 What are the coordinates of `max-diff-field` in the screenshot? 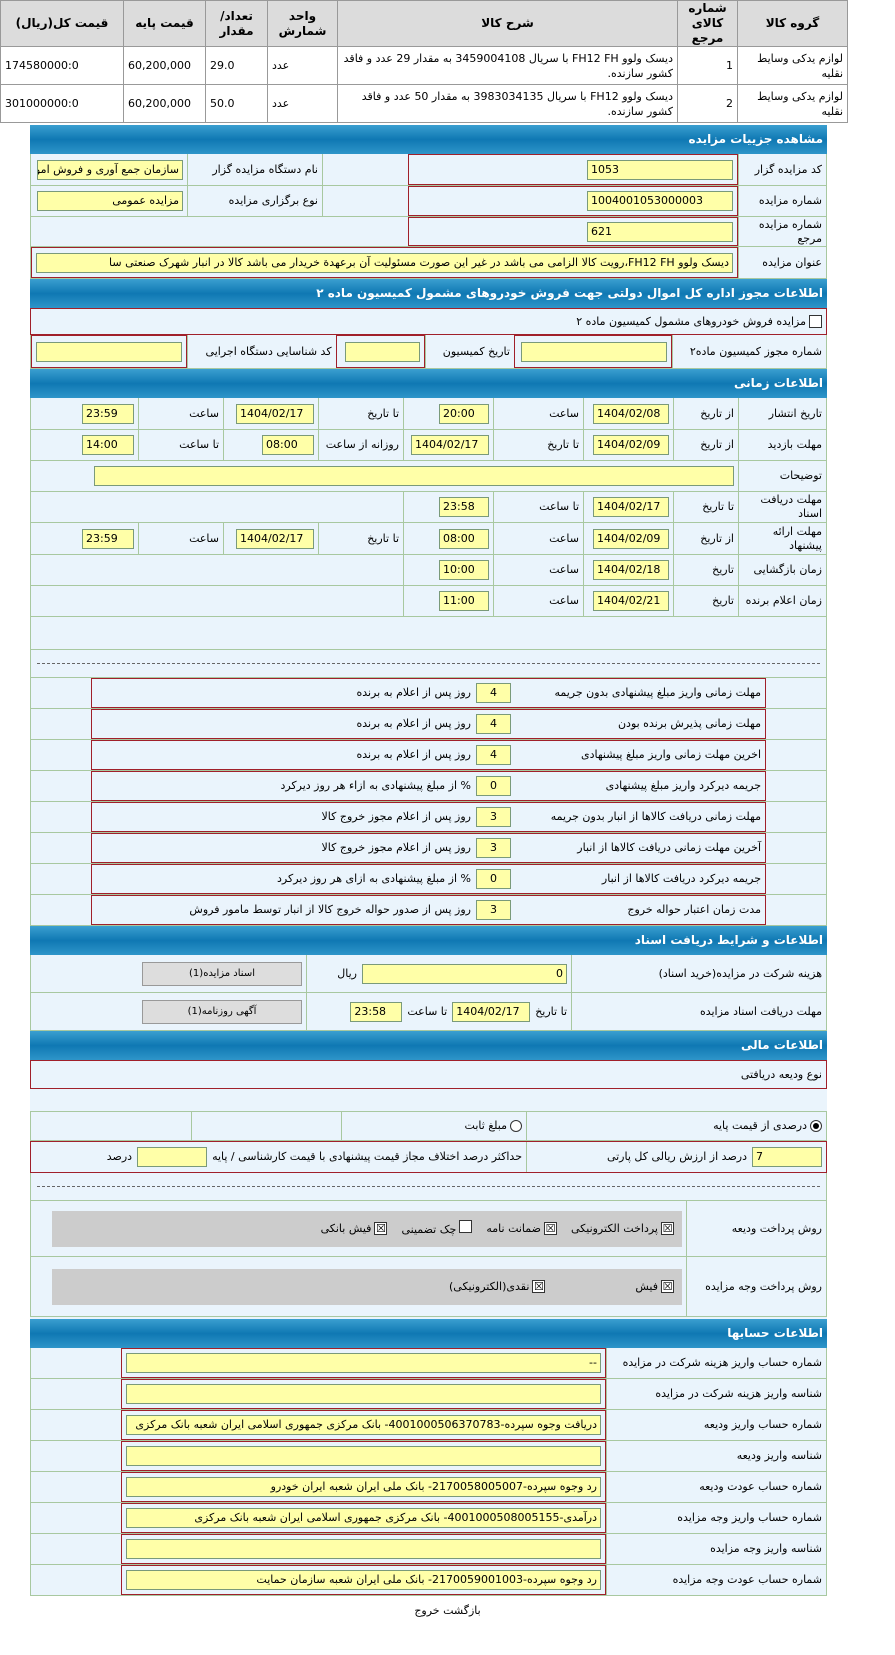 It's located at (172, 1157).